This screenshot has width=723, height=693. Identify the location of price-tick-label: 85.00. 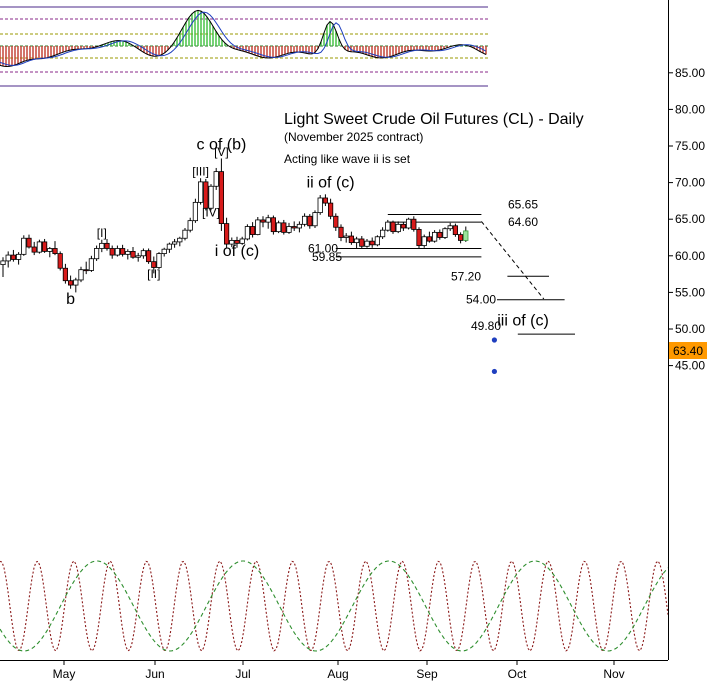
(690, 73).